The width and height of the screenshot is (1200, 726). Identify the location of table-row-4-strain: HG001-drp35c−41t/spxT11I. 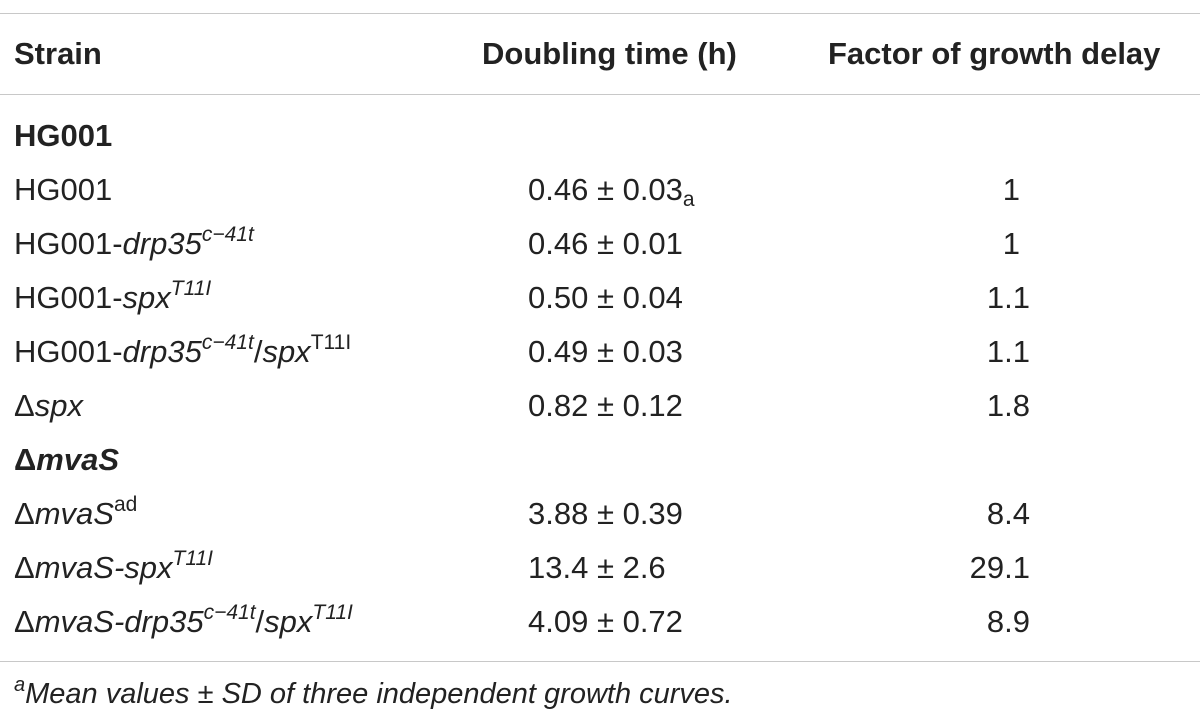
(182, 352).